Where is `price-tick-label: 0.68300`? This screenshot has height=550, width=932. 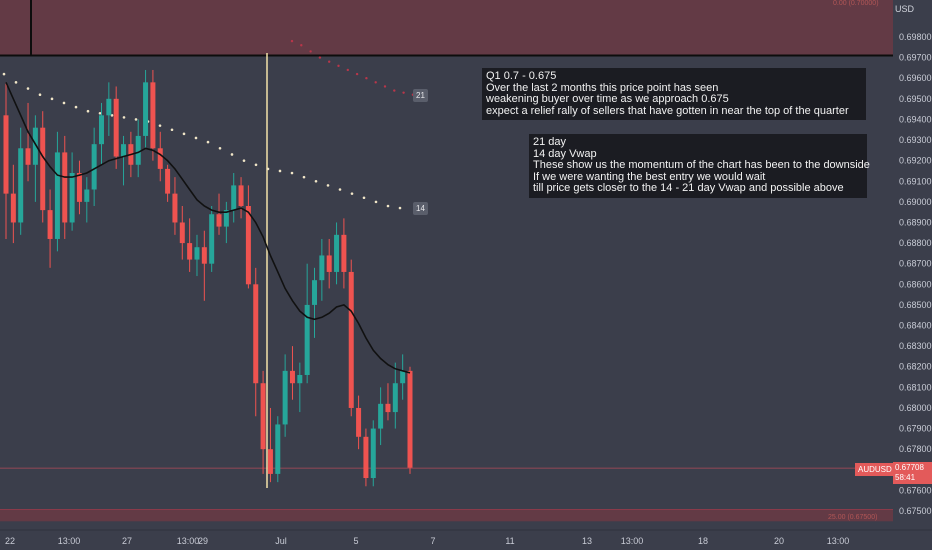
price-tick-label: 0.68300 is located at coordinates (915, 346).